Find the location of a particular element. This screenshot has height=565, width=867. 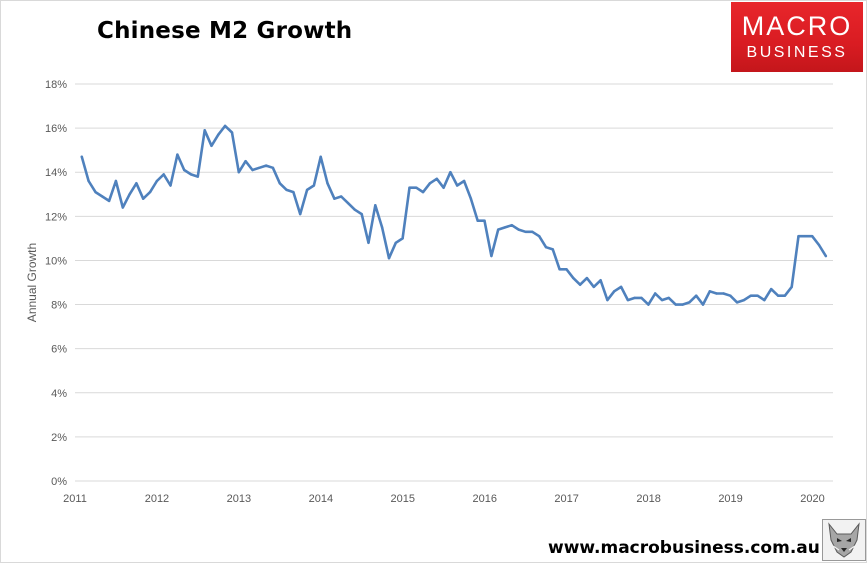

x-tick-label: 2015 is located at coordinates (403, 499).